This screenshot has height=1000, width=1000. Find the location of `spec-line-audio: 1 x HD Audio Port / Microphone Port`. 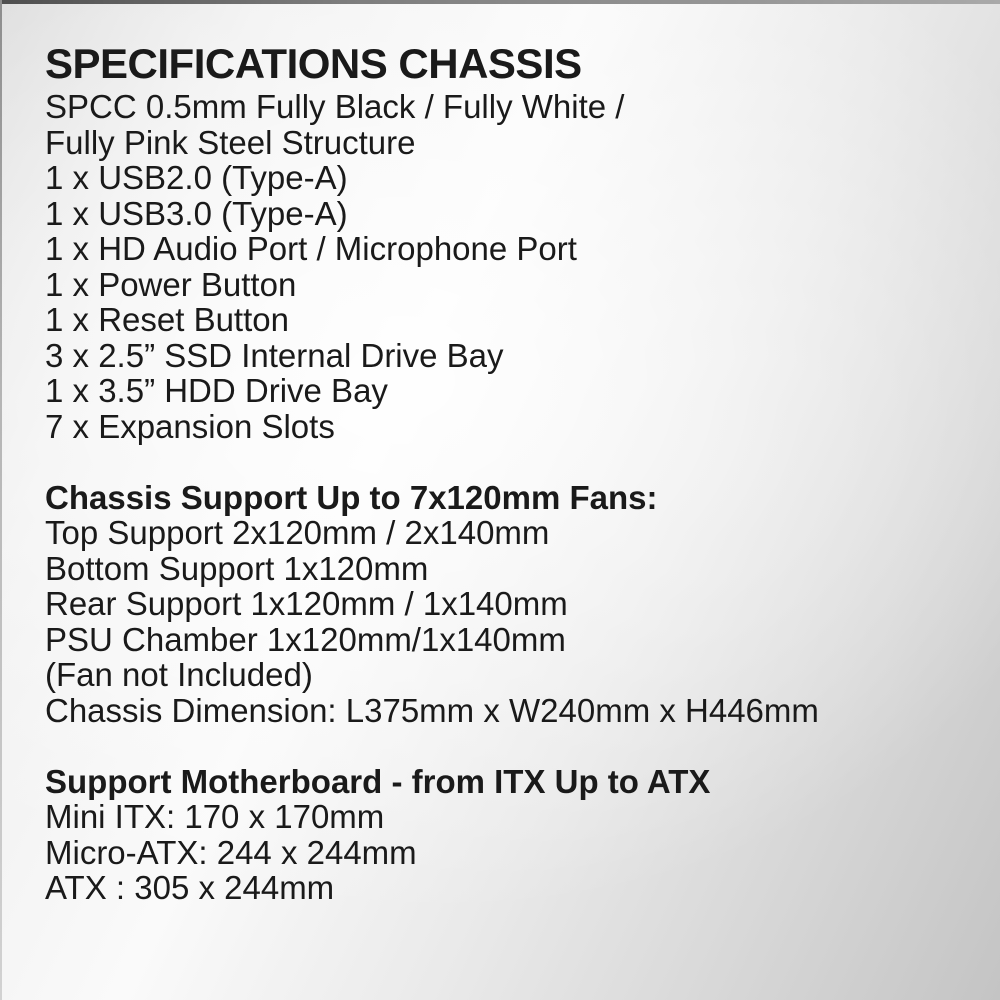

spec-line-audio: 1 x HD Audio Port / Microphone Port is located at coordinates (311, 248).